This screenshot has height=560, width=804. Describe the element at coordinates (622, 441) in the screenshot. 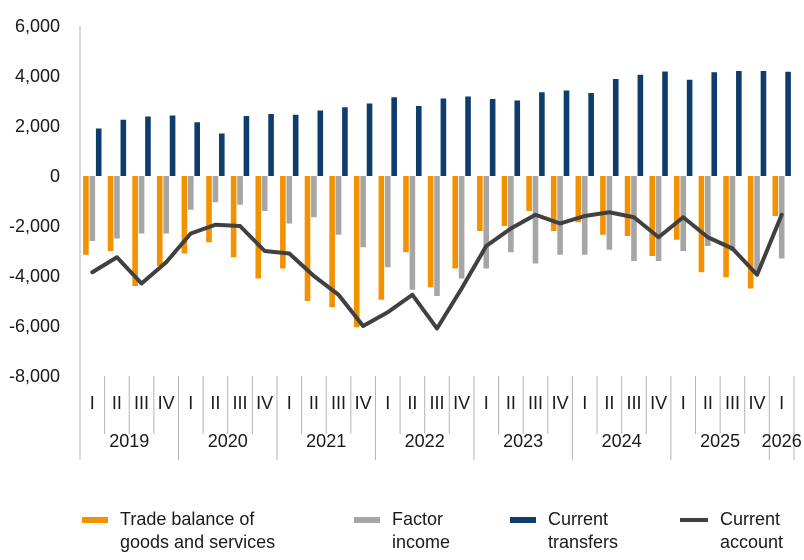

I see `x-year-label: 2024` at that location.